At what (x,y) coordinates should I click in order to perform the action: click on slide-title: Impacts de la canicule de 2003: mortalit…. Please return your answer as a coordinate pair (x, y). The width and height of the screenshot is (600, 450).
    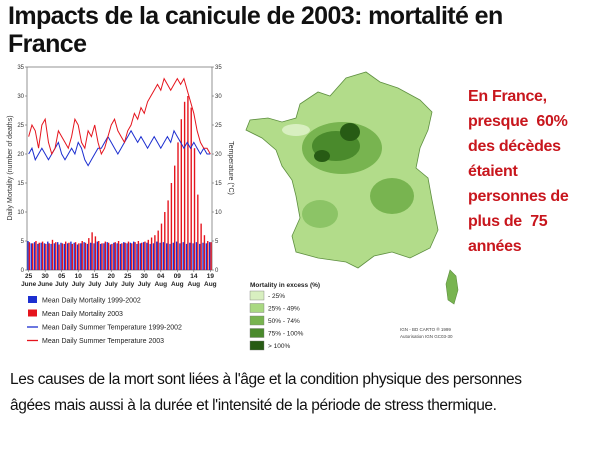
    Looking at the image, I should click on (255, 30).